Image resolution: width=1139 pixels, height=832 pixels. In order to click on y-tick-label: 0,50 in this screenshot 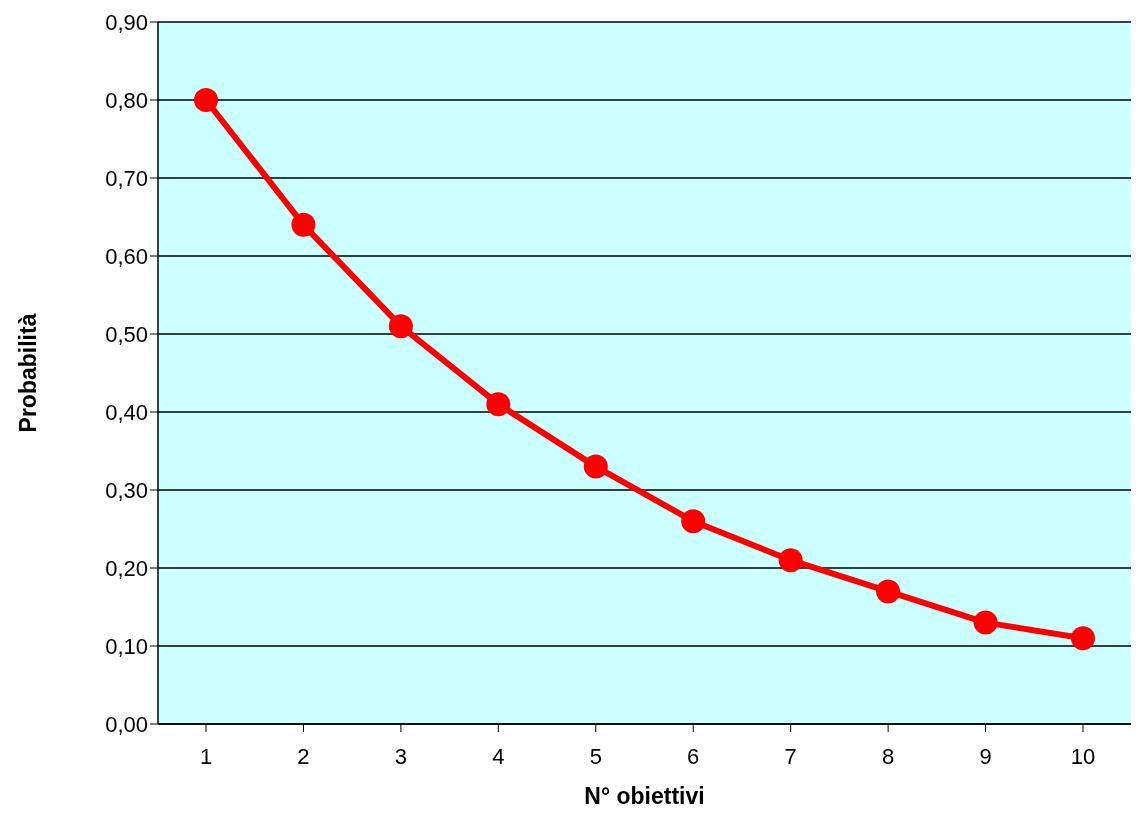, I will do `click(126, 334)`.